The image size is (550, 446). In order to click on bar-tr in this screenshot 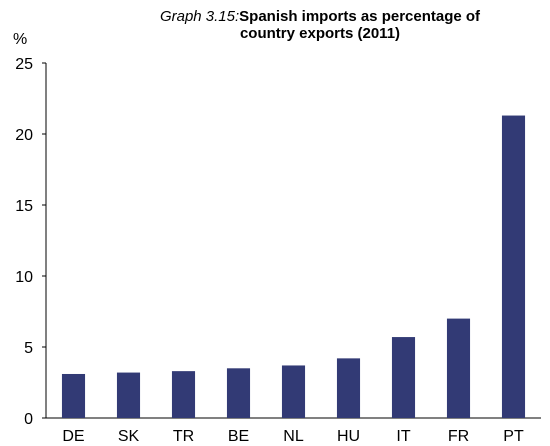, I will do `click(183, 394)`.